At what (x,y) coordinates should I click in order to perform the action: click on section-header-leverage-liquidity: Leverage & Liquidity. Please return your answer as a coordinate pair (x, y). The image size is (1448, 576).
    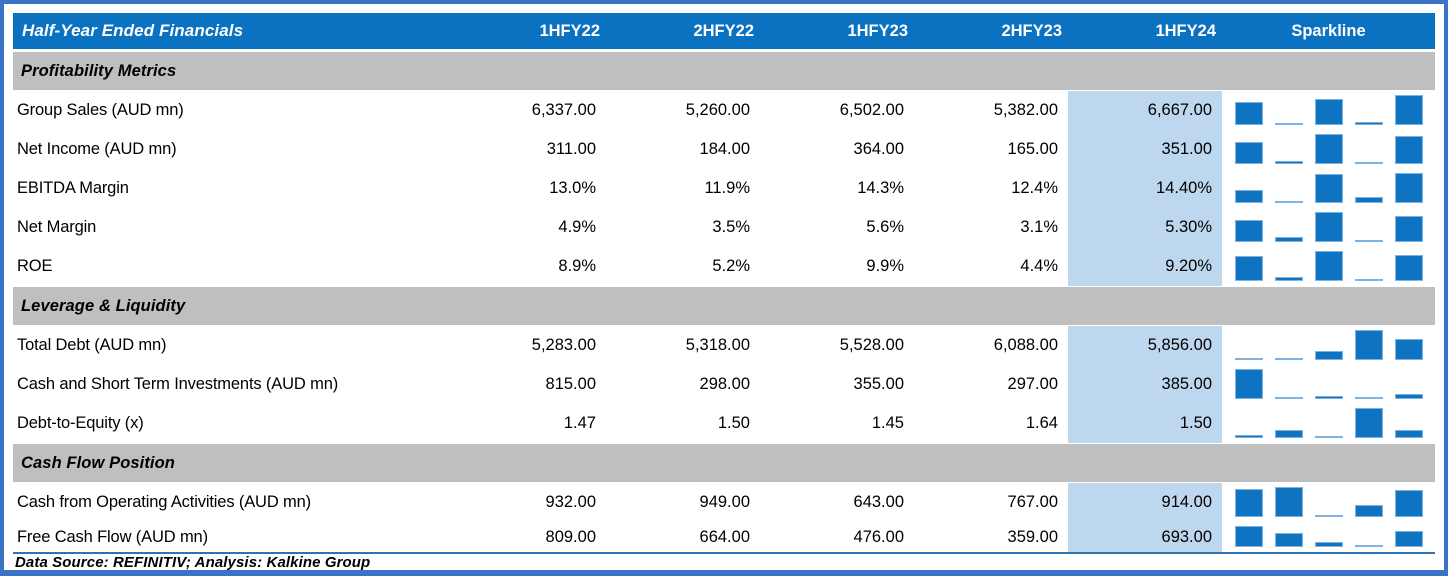
    Looking at the image, I should click on (724, 306).